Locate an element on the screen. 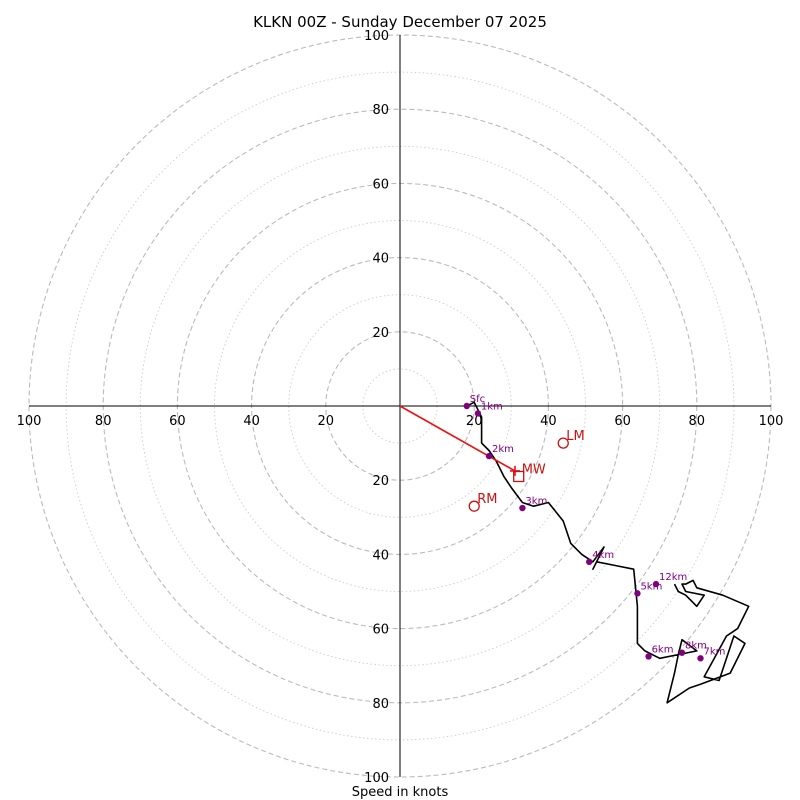 This screenshot has height=800, width=800. x-axis-label: Speed in knots is located at coordinates (400, 792).